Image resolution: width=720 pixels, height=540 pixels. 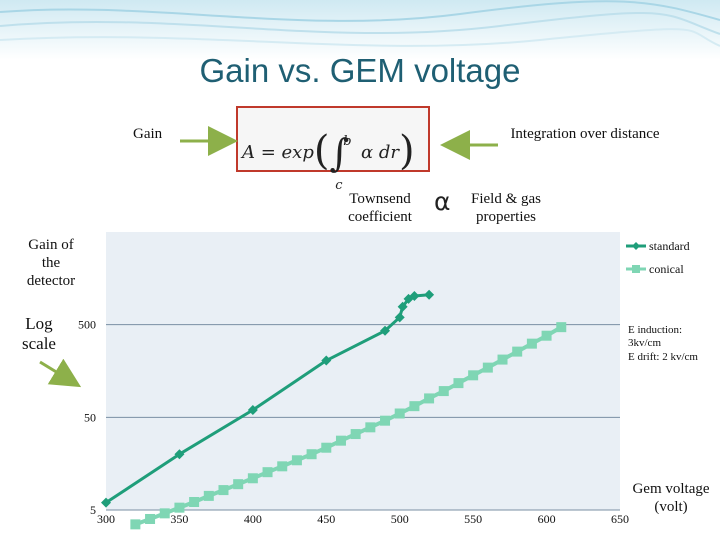 What do you see at coordinates (278, 152) in the screenshot?
I see `formula-lhs: A = exp` at bounding box center [278, 152].